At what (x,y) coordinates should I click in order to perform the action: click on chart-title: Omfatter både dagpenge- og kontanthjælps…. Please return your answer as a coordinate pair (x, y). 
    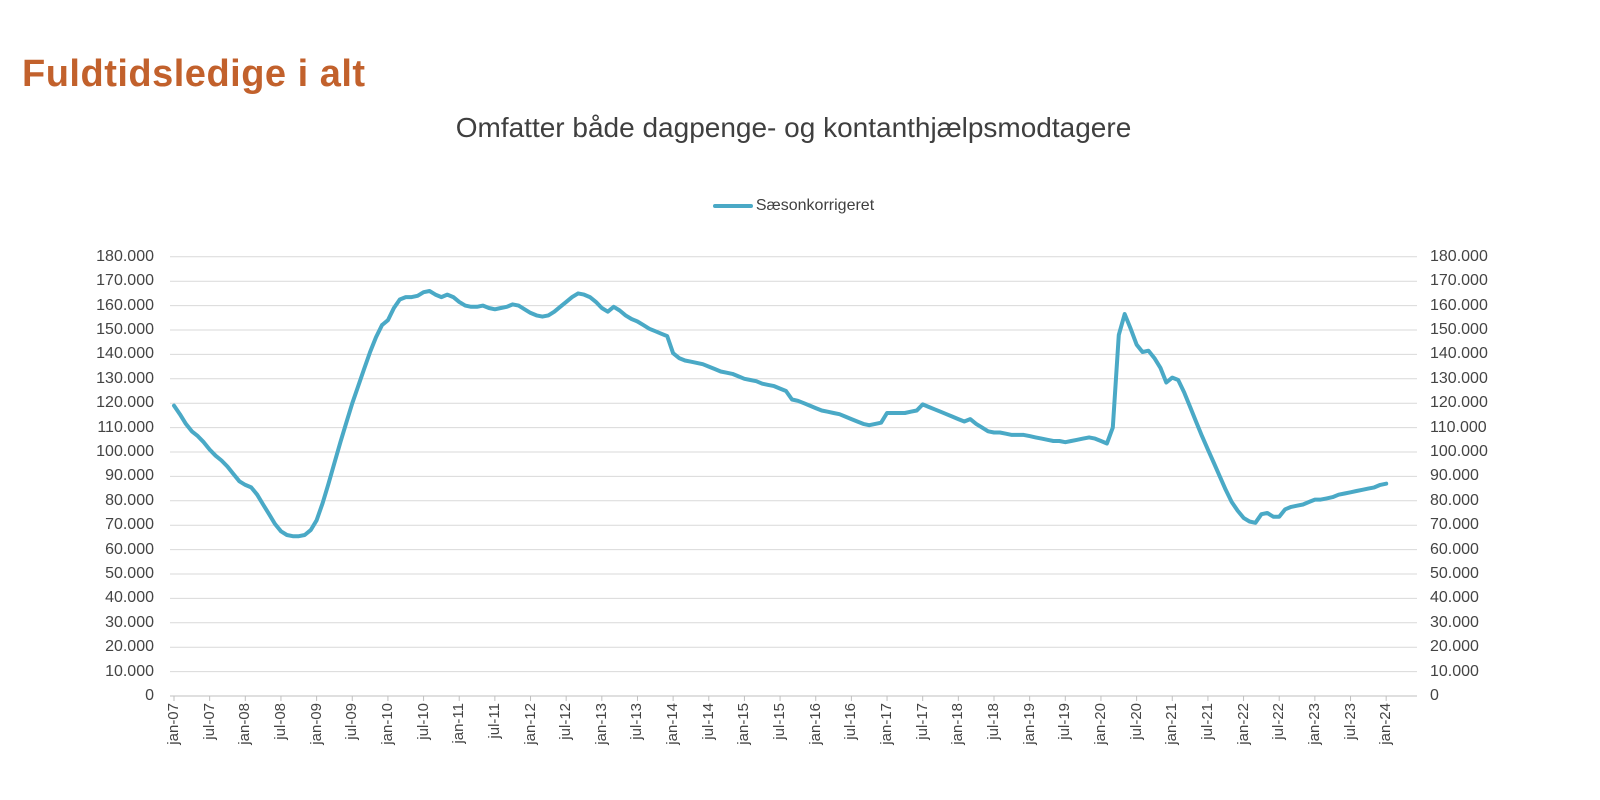
    Looking at the image, I should click on (793, 127).